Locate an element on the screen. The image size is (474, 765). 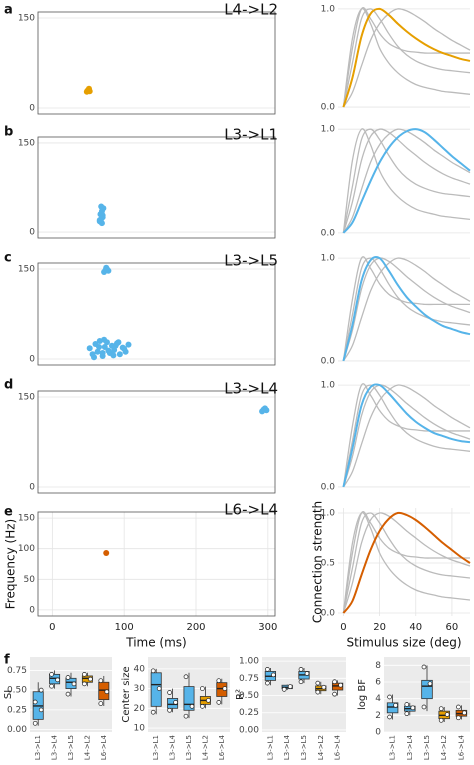
y-tick-label: 2 is located at coordinates (378, 716).